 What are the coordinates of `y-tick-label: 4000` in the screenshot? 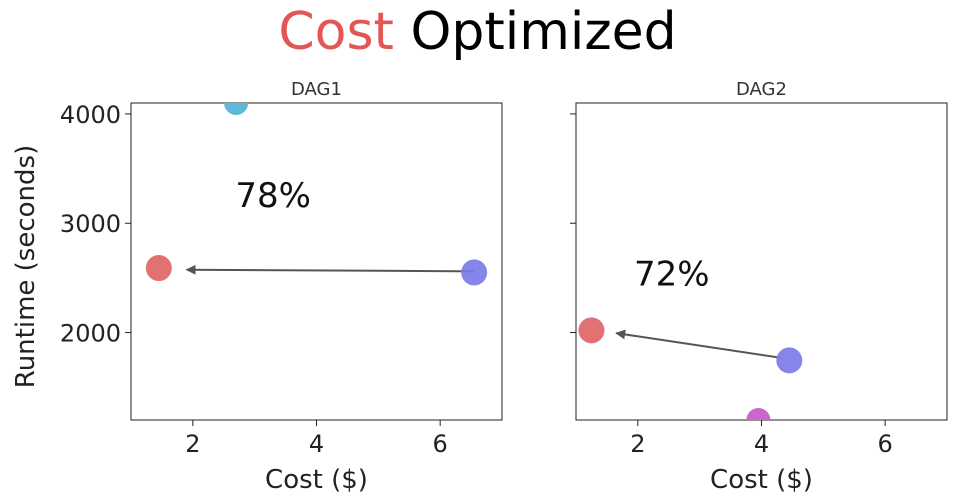 It's located at (90, 115).